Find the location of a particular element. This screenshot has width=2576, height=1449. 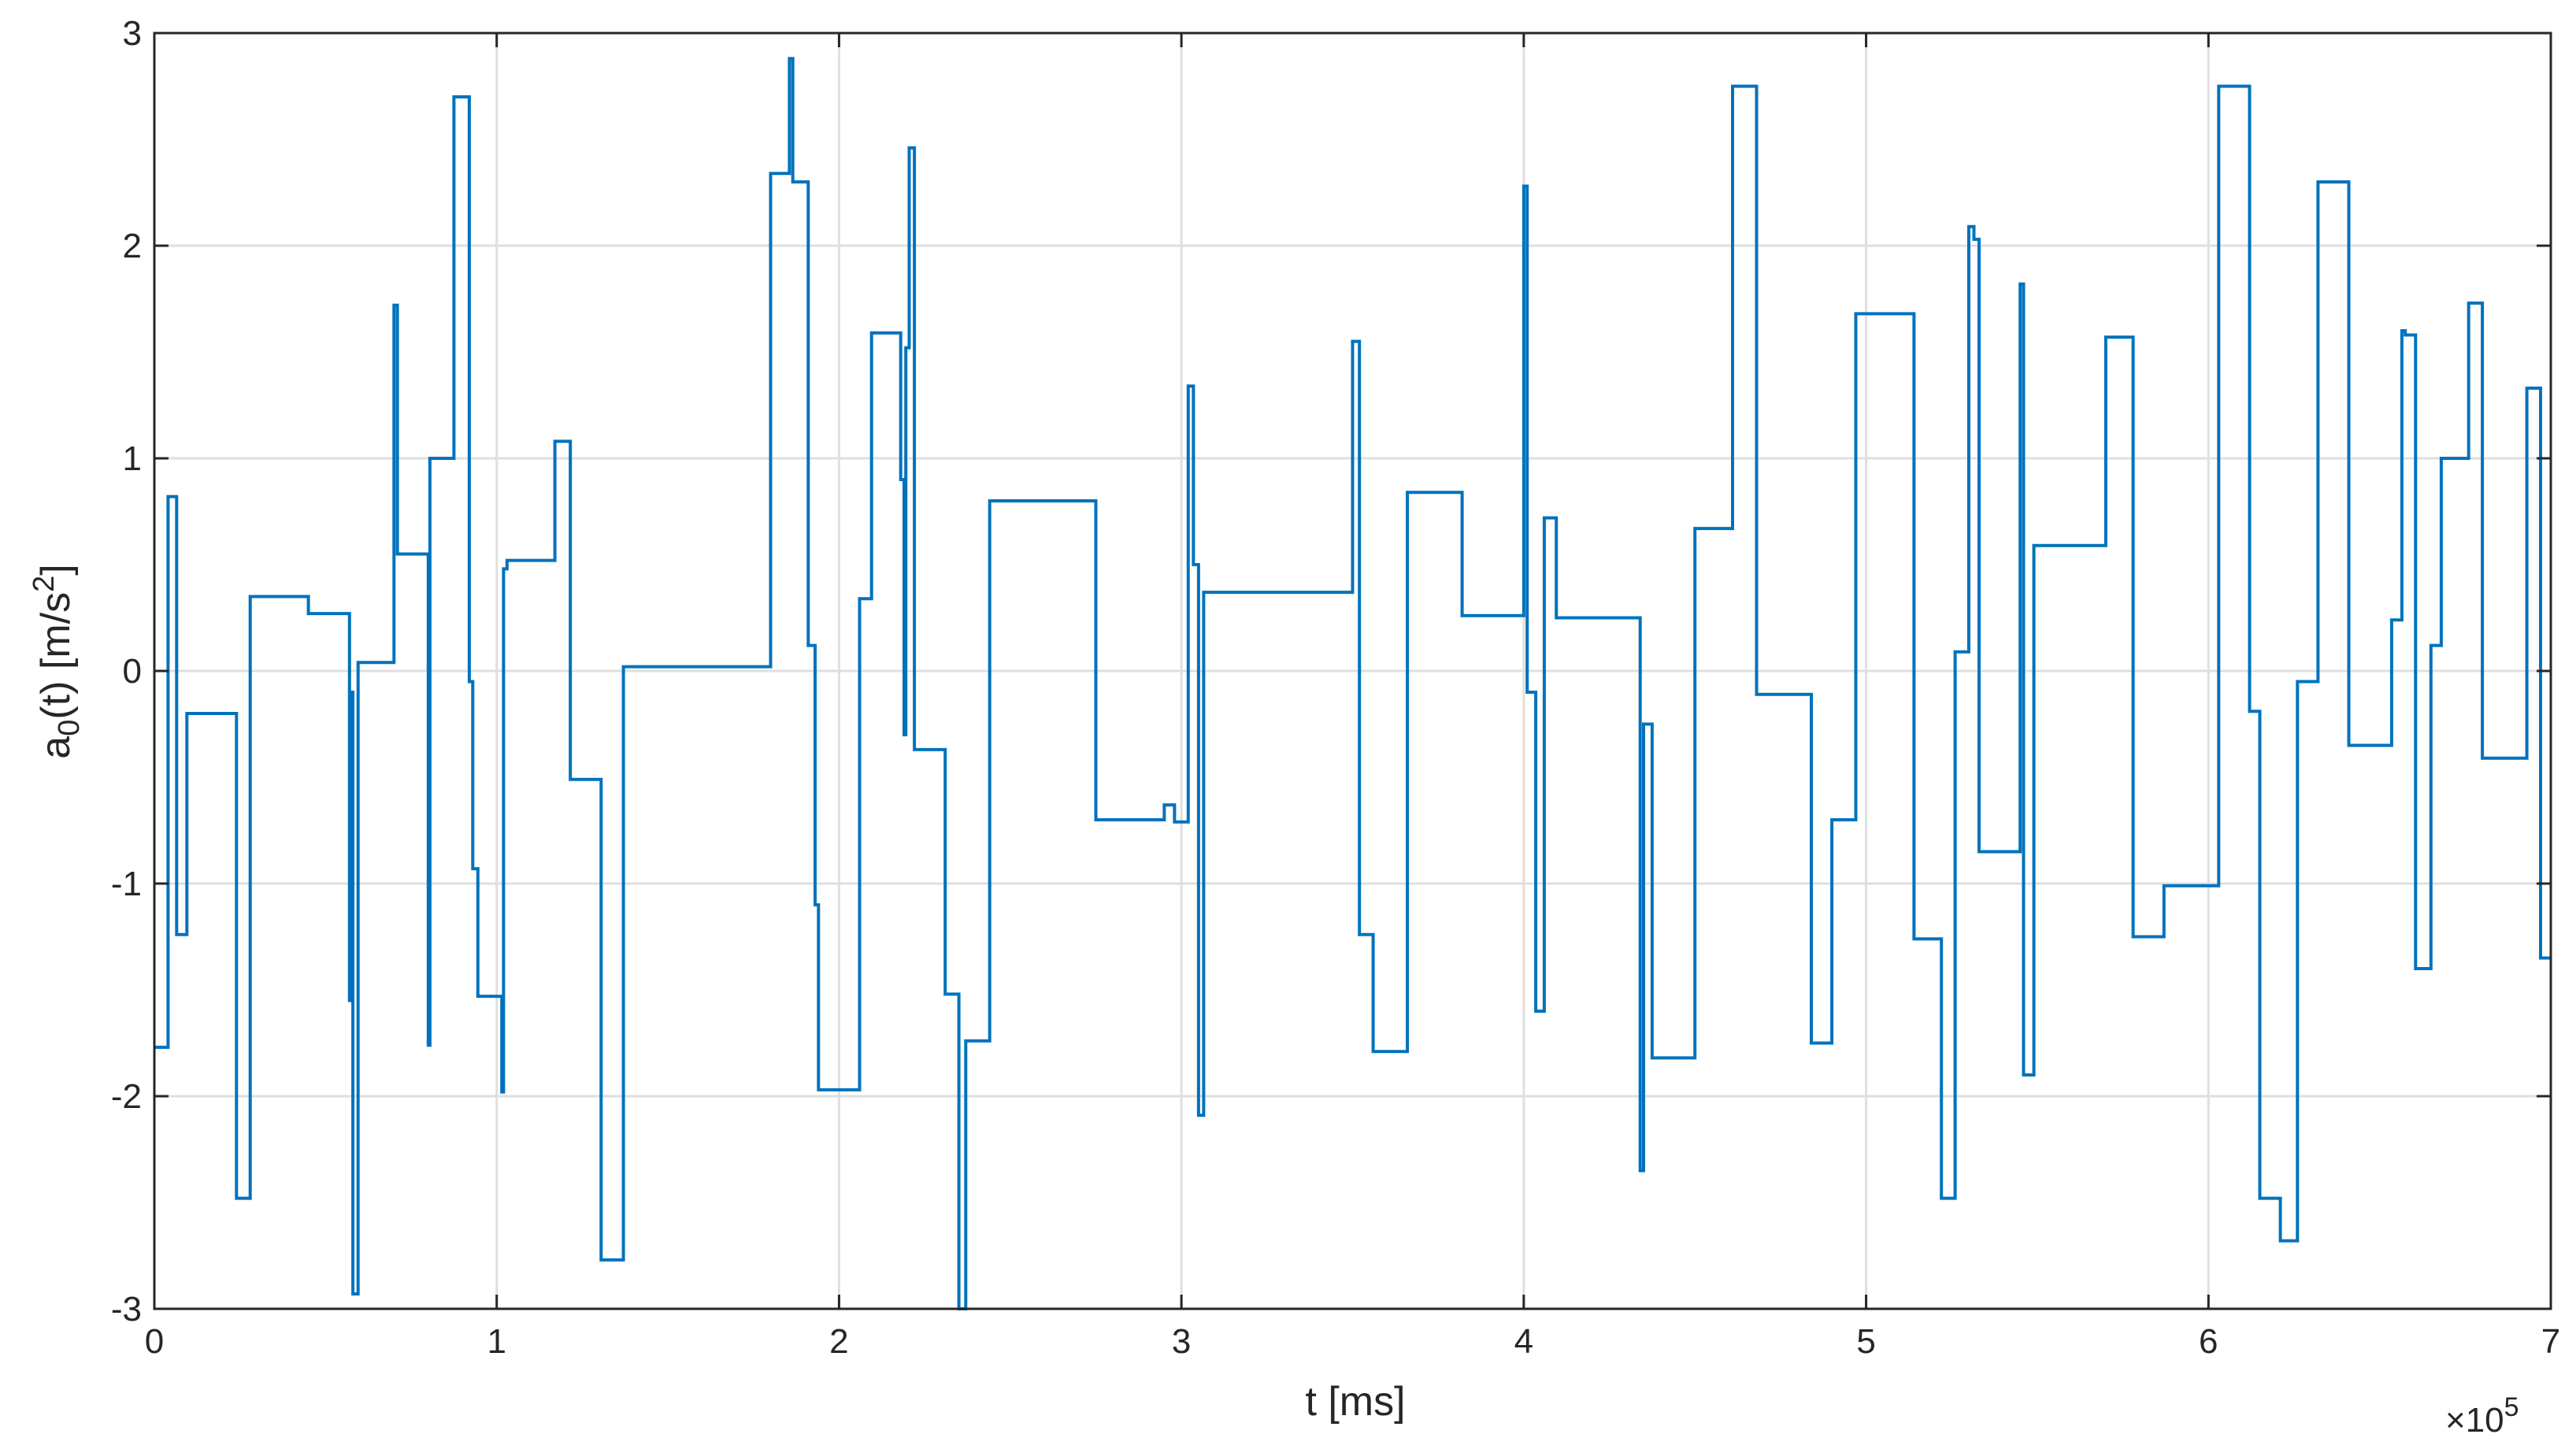

x-axis-label: t [ms] is located at coordinates (1355, 1402).